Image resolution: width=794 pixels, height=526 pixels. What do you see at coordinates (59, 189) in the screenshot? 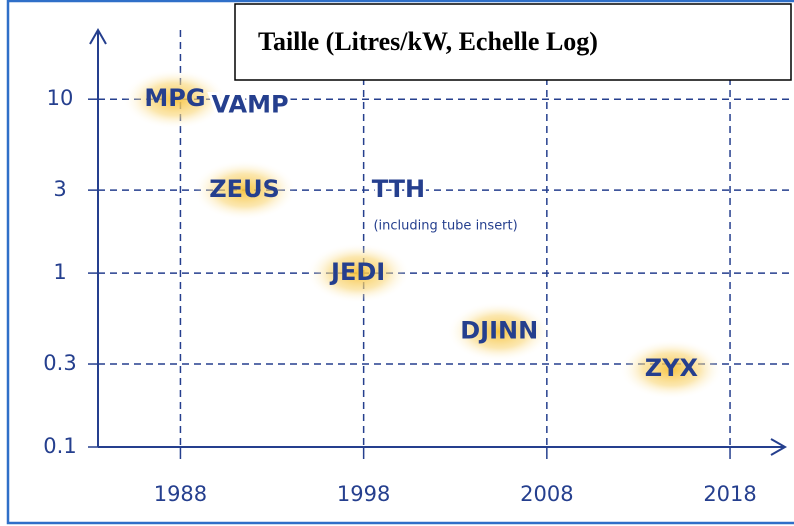
I see `y-tick-label: 3` at bounding box center [59, 189].